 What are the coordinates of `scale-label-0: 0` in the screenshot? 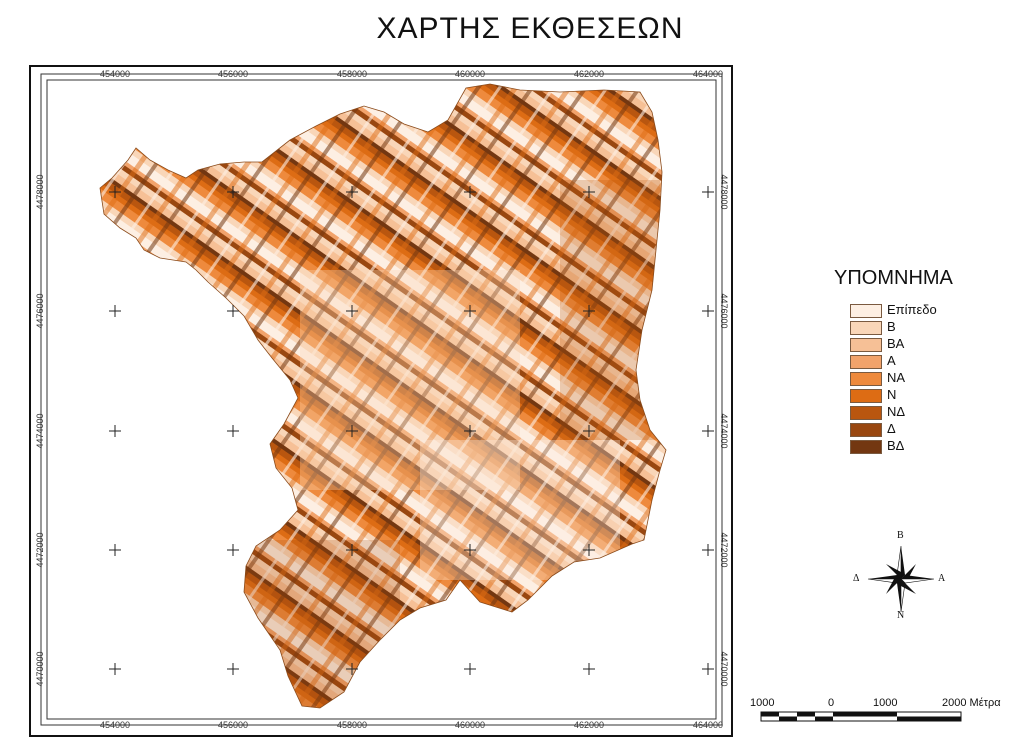 It's located at (831, 703).